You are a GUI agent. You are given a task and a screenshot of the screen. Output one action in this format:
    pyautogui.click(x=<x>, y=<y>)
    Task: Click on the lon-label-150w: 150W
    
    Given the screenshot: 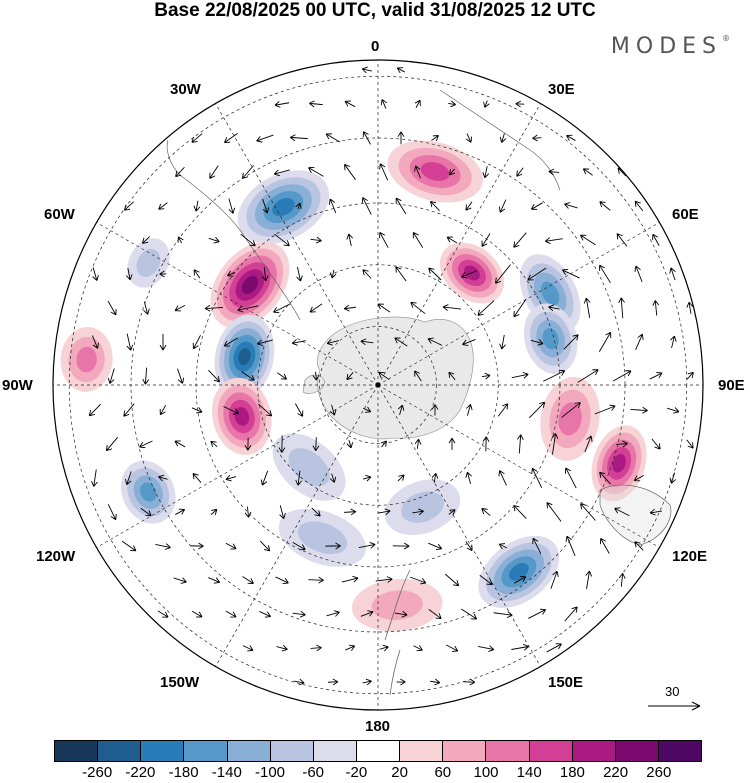 What is the action you would take?
    pyautogui.click(x=180, y=682)
    